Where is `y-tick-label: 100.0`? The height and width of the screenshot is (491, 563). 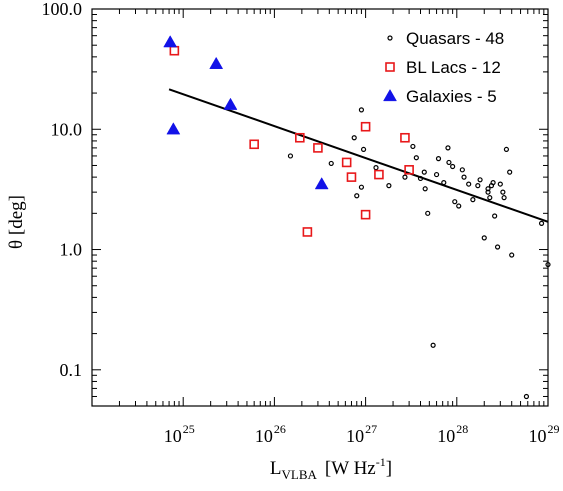
y-tick-label: 100.0 is located at coordinates (62, 9).